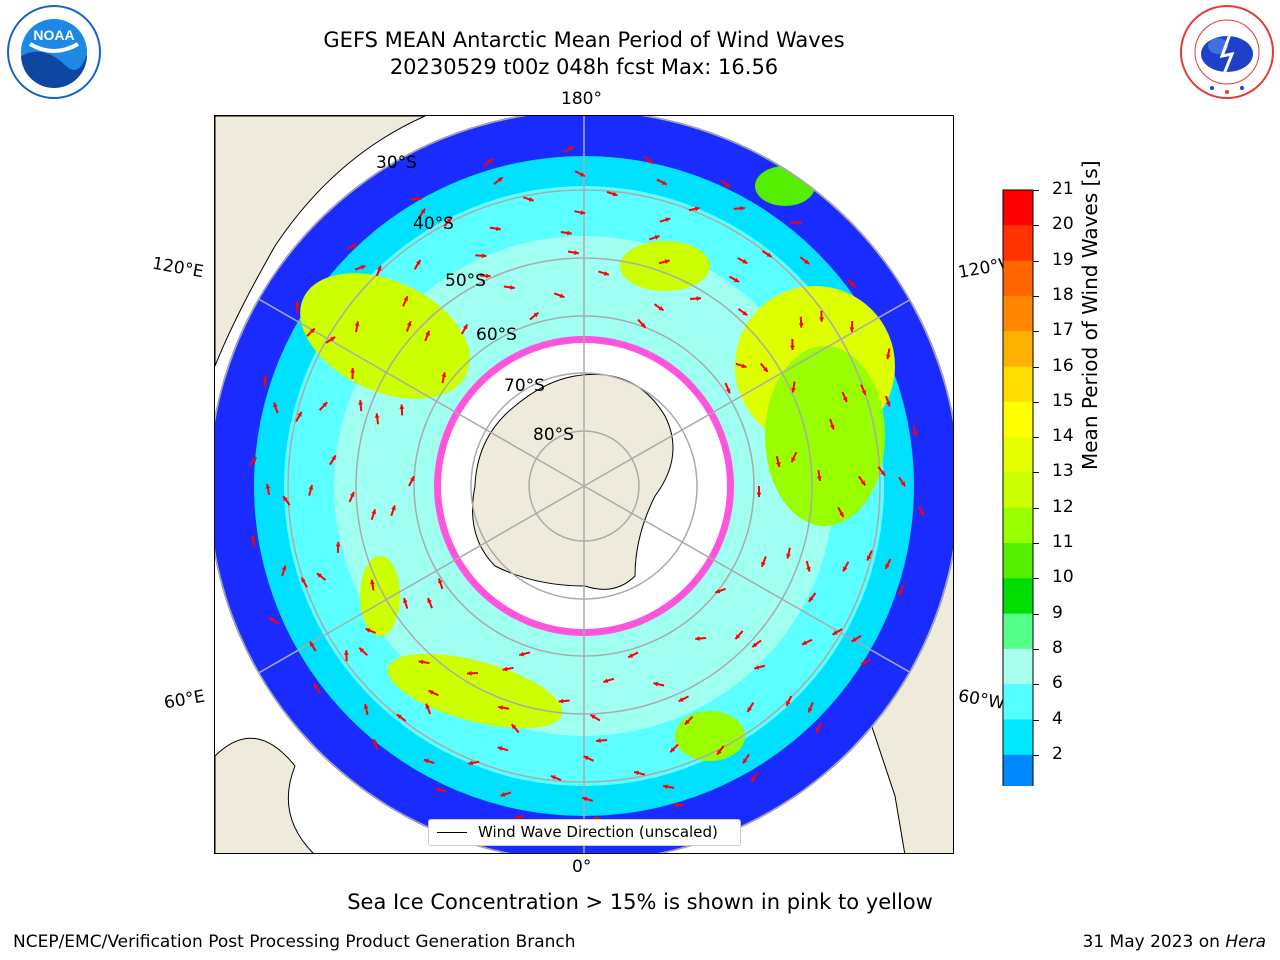 This screenshot has height=960, width=1280. What do you see at coordinates (1063, 542) in the screenshot?
I see `colorbar-tick-label: 11` at bounding box center [1063, 542].